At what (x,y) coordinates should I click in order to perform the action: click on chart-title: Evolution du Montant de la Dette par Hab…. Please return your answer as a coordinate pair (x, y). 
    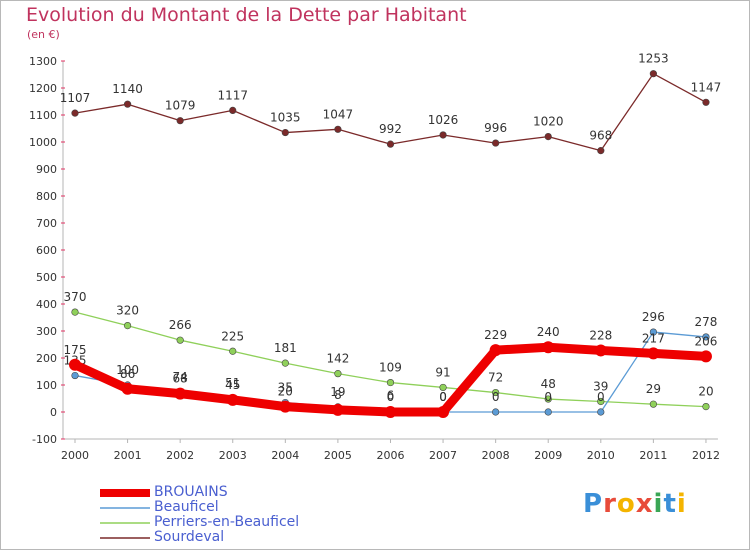
    Looking at the image, I should click on (246, 15).